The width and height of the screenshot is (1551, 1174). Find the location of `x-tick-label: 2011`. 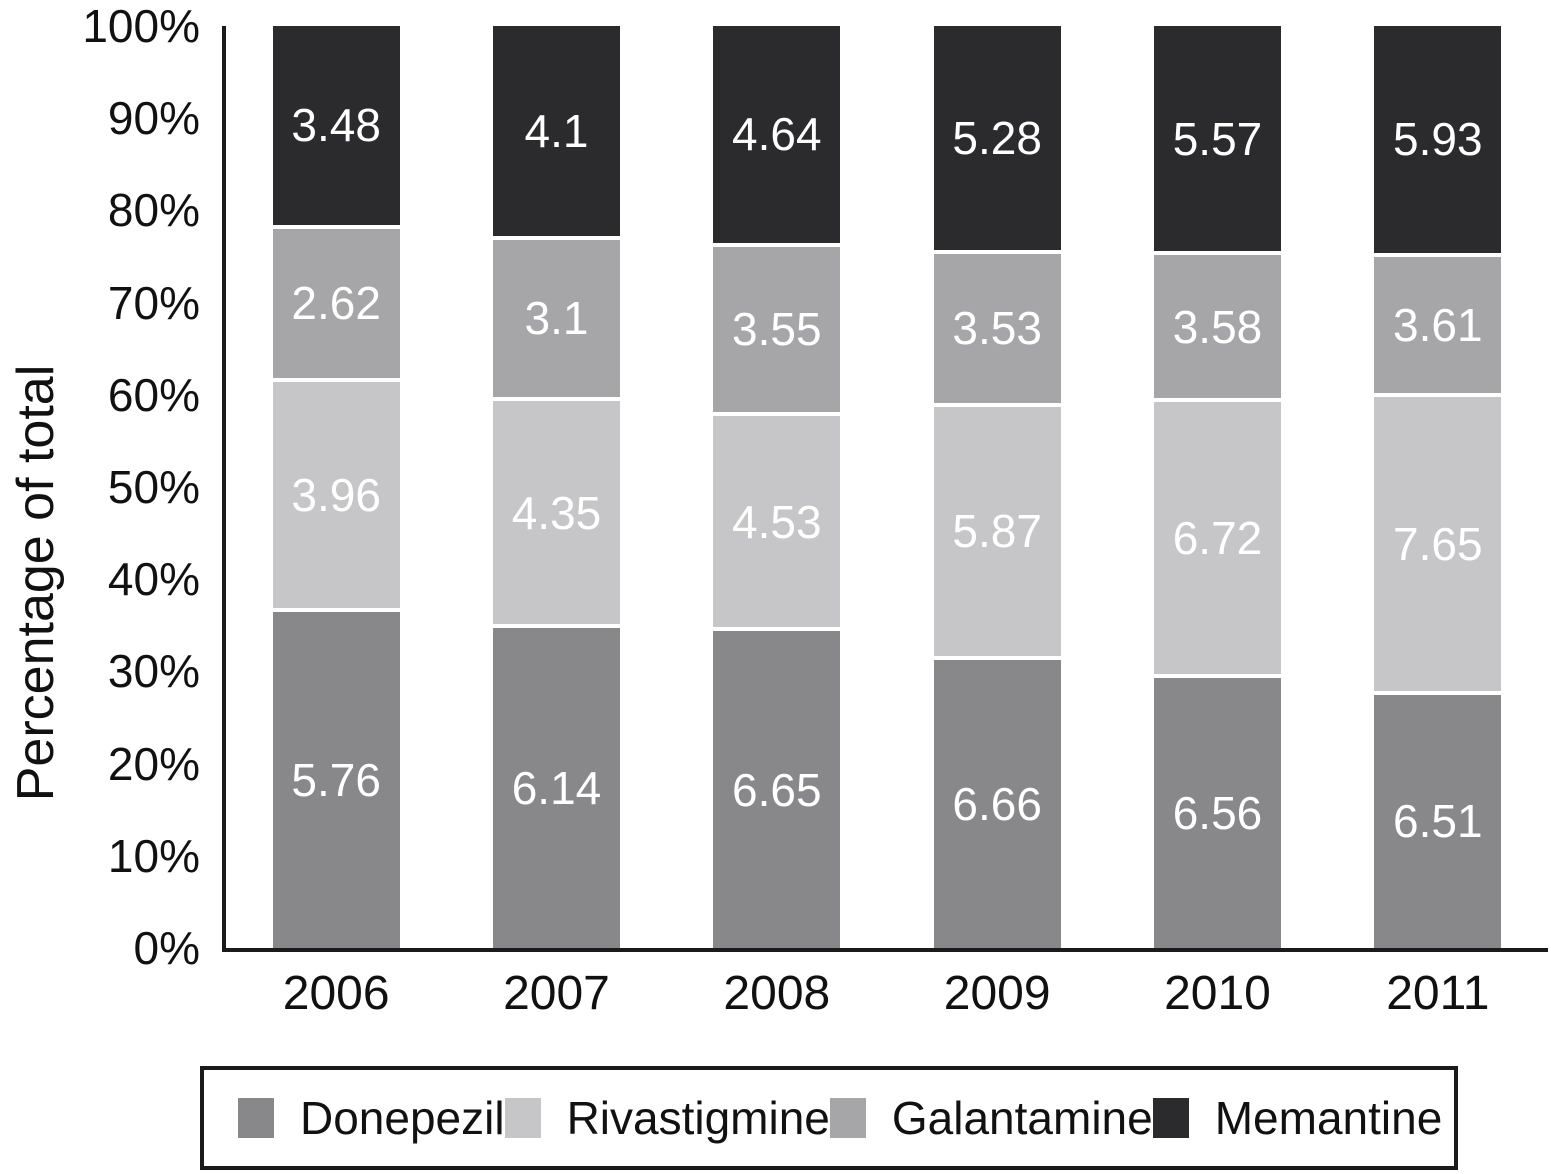

x-tick-label: 2011 is located at coordinates (1438, 993).